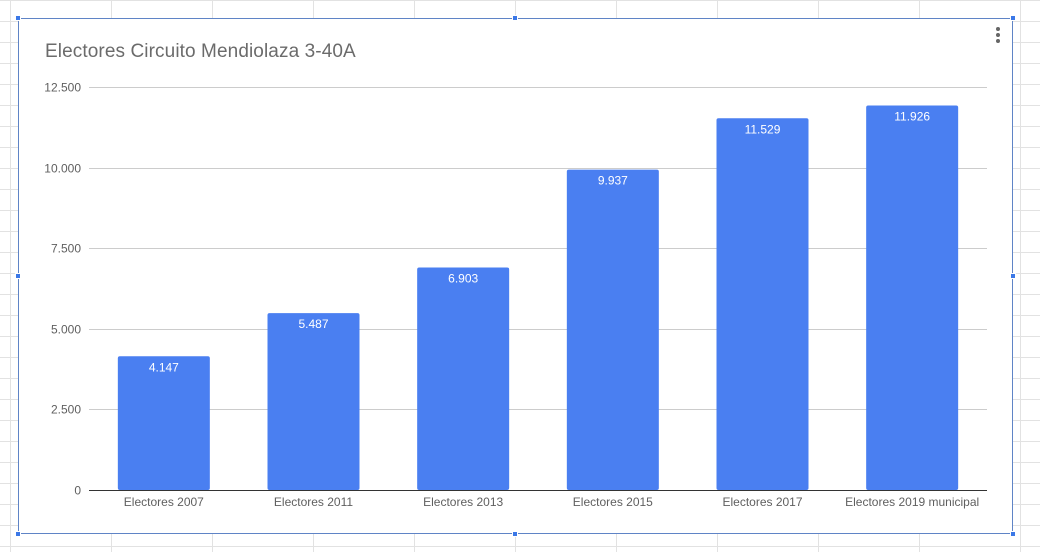 The image size is (1040, 552). Describe the element at coordinates (313, 502) in the screenshot. I see `x-tick-label: Electores 2011` at that location.